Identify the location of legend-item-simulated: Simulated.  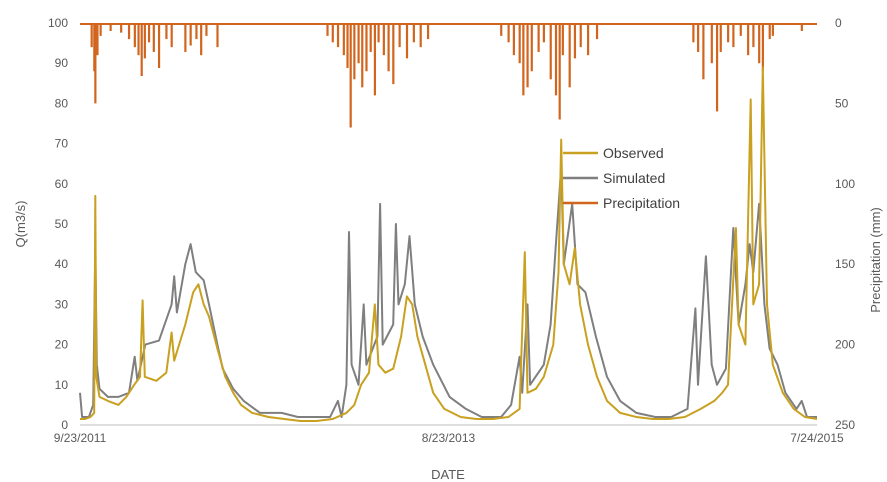
(614, 178).